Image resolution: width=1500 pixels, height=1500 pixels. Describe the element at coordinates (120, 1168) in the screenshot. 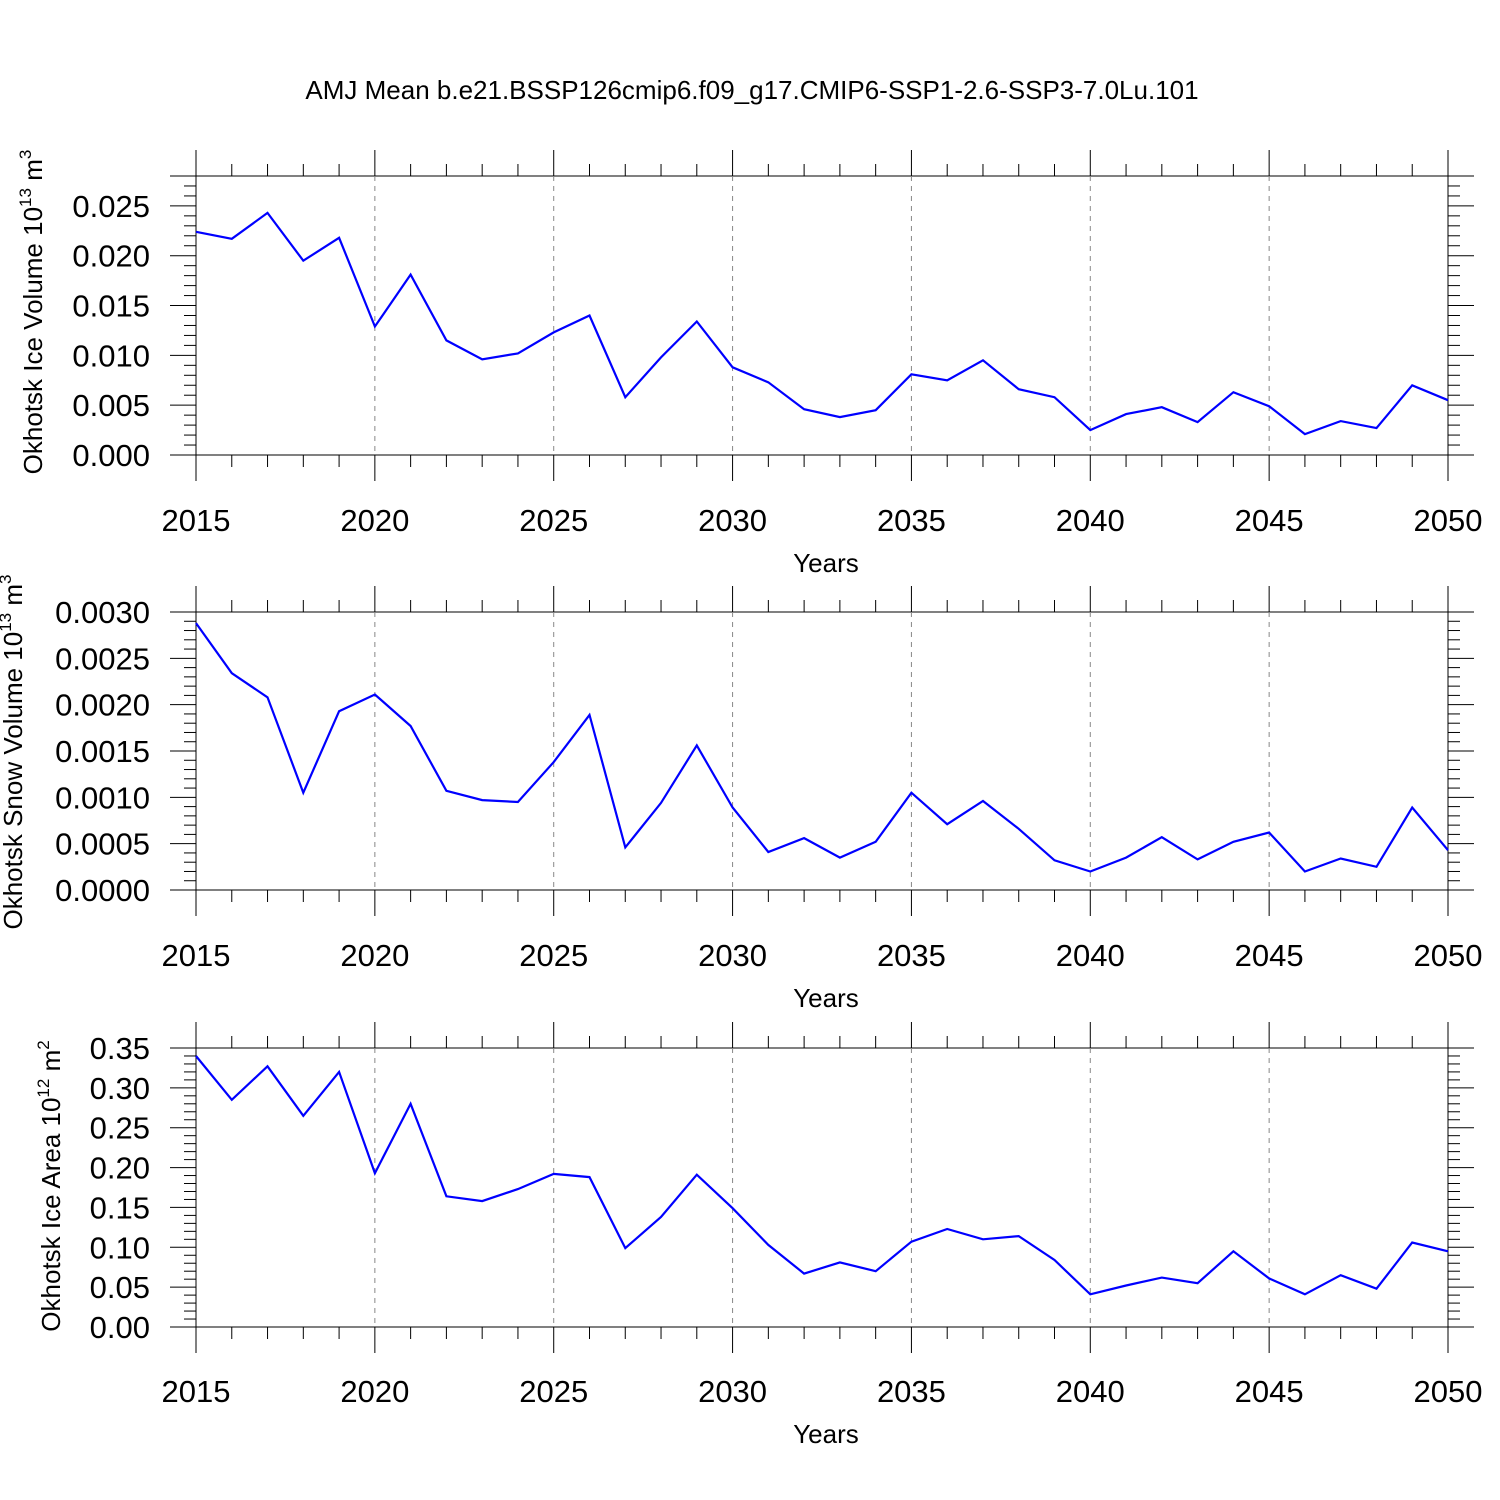

I see `y-tick-label: 0.20` at that location.